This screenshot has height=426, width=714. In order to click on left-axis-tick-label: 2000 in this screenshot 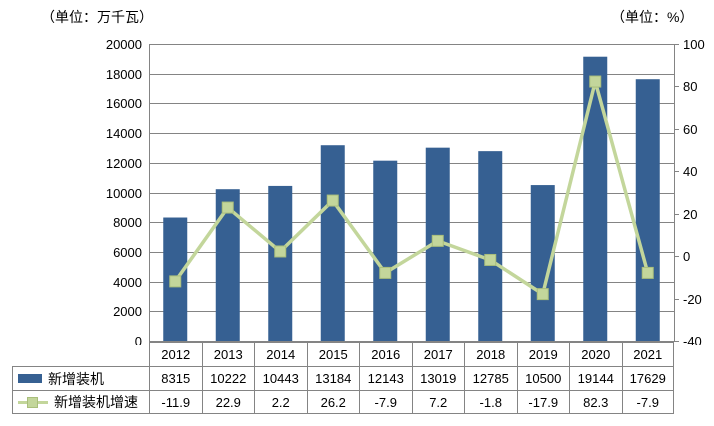, I will do `click(127, 311)`.